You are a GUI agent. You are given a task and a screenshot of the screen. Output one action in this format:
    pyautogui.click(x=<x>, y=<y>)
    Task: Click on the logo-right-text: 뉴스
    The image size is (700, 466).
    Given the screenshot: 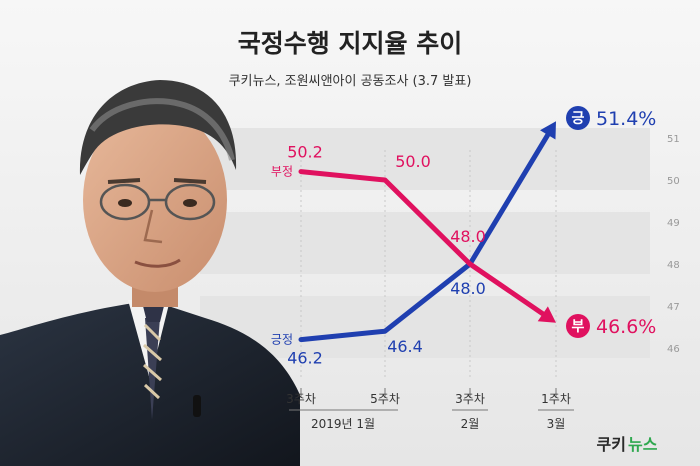 What is the action you would take?
    pyautogui.click(x=643, y=444)
    